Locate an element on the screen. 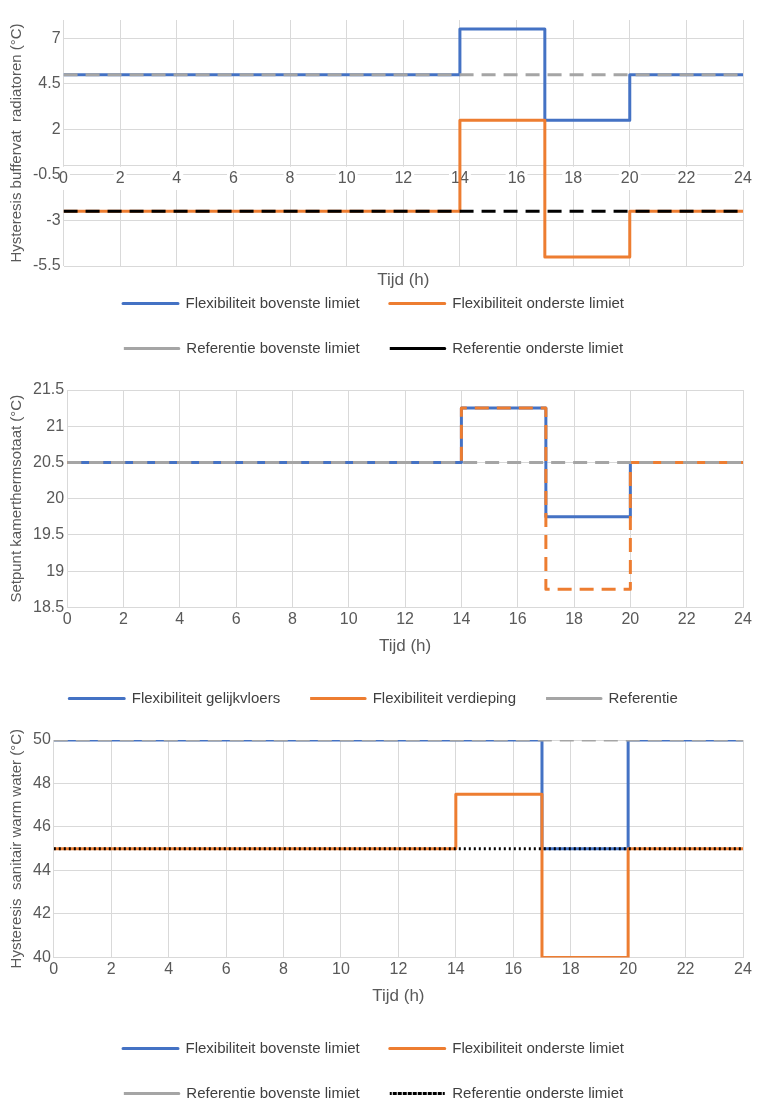 The height and width of the screenshot is (1110, 761). y-tick-label: 20 is located at coordinates (55, 498).